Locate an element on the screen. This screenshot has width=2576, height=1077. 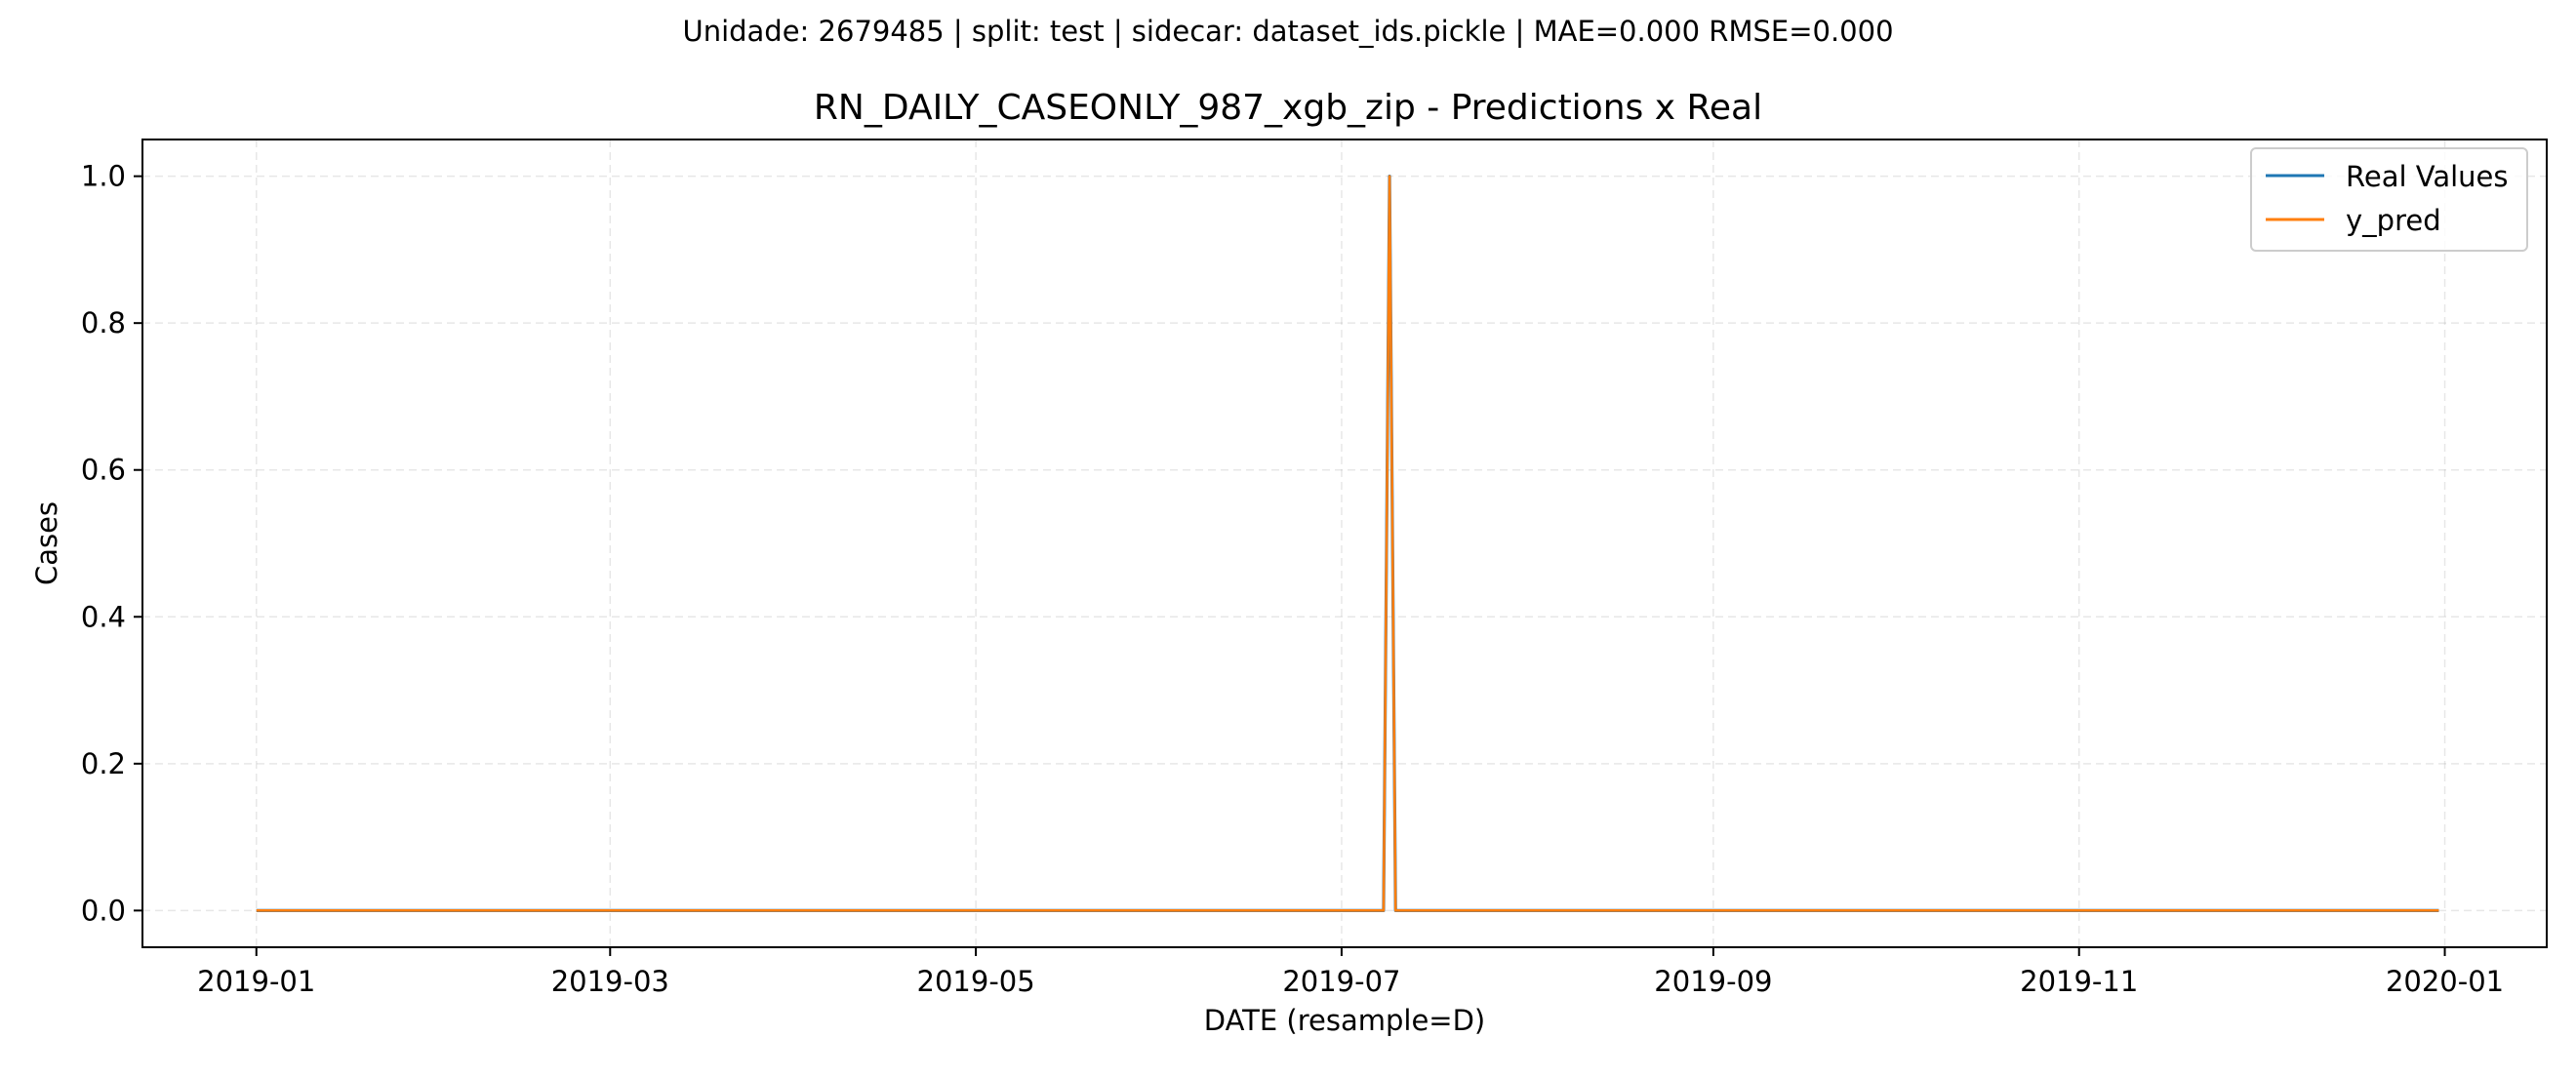
y-tick-label: 0.6 is located at coordinates (103, 470).